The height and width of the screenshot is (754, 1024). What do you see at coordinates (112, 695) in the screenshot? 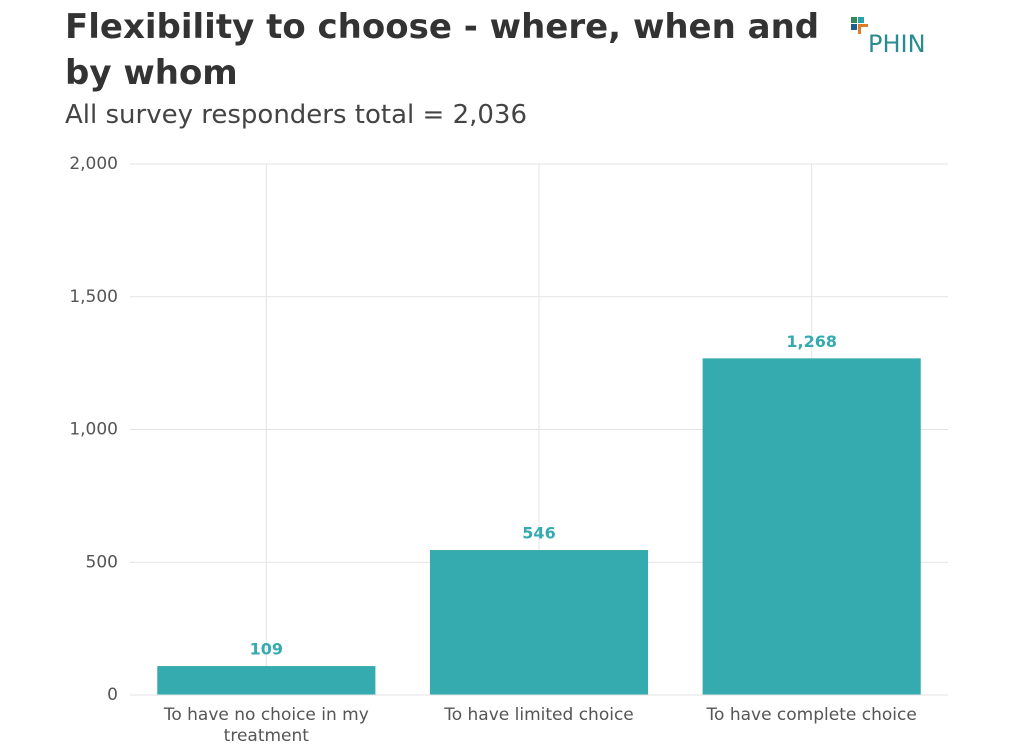
I see `y-tick-label: 0` at bounding box center [112, 695].